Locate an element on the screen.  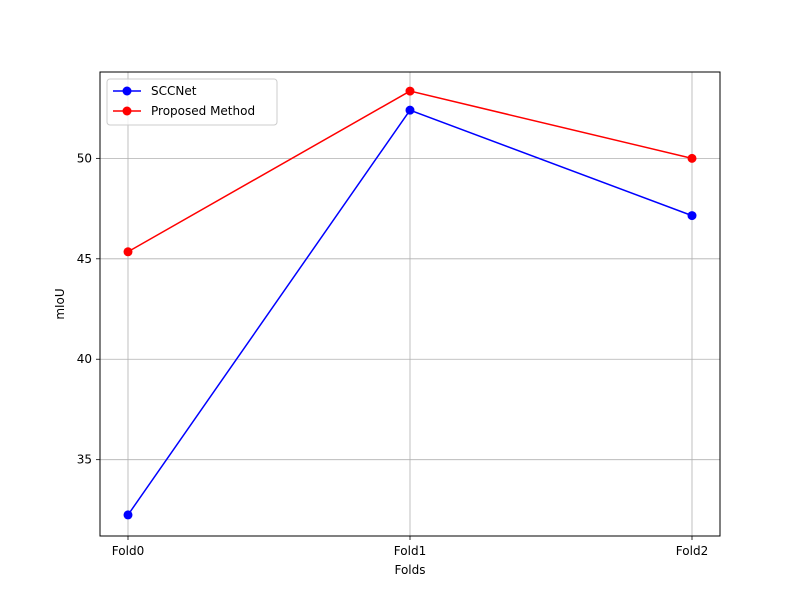
y-tick-label: 45 is located at coordinates (84, 259).